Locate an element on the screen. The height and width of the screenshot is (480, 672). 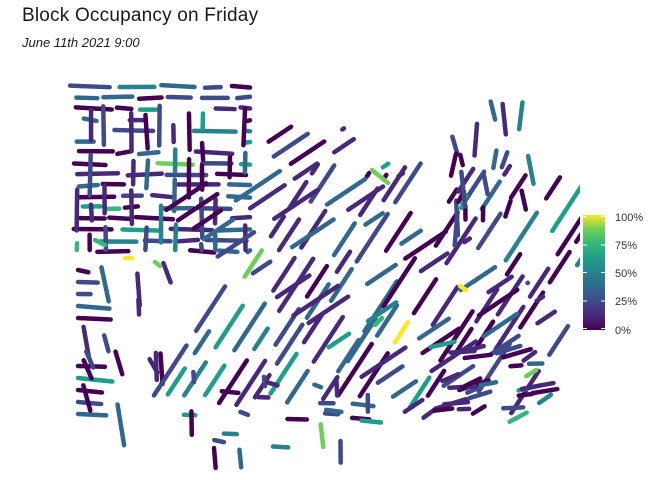
map-title: Block Occupancy on Friday is located at coordinates (140, 15).